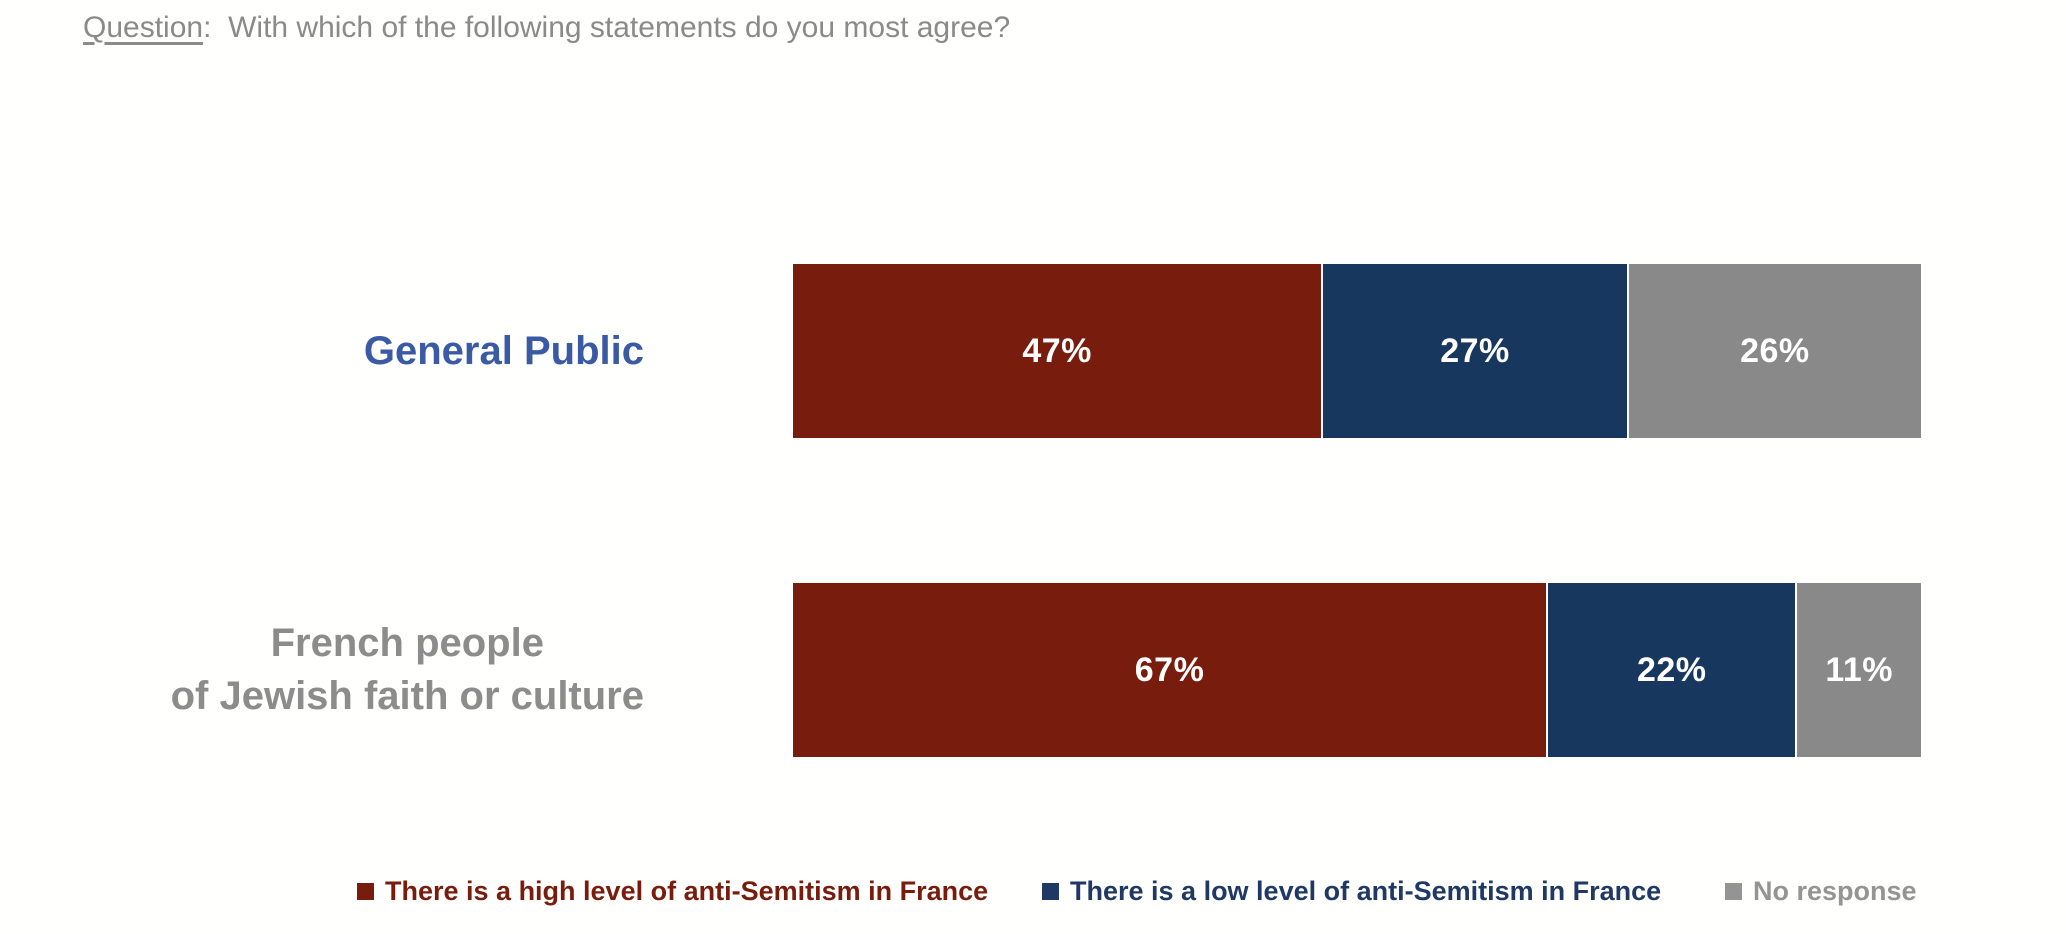 The width and height of the screenshot is (2066, 934). I want to click on bar-segment: 22%, so click(1671, 670).